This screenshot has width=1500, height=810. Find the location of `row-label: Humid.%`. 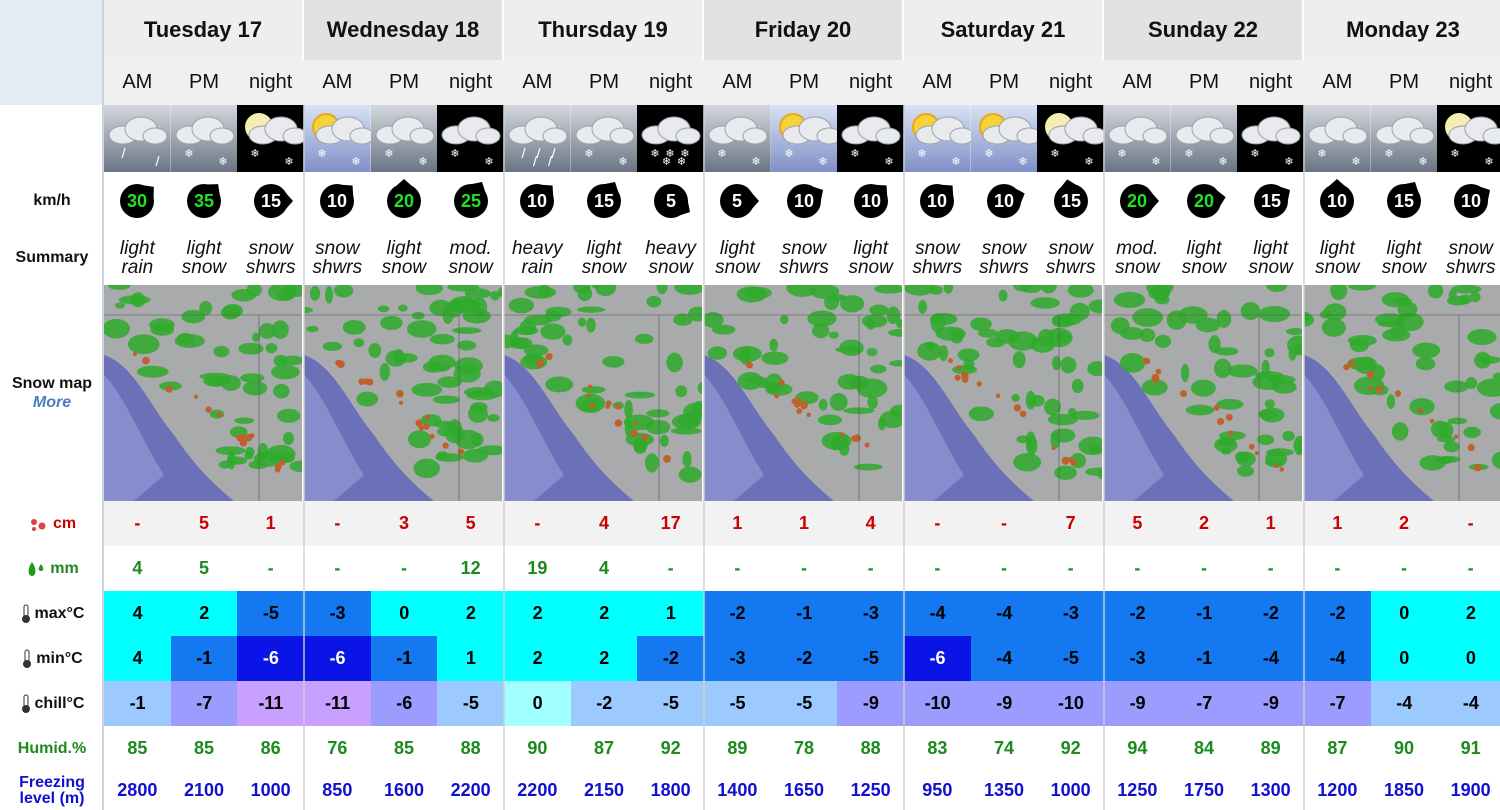

row-label: Humid.% is located at coordinates (52, 748).